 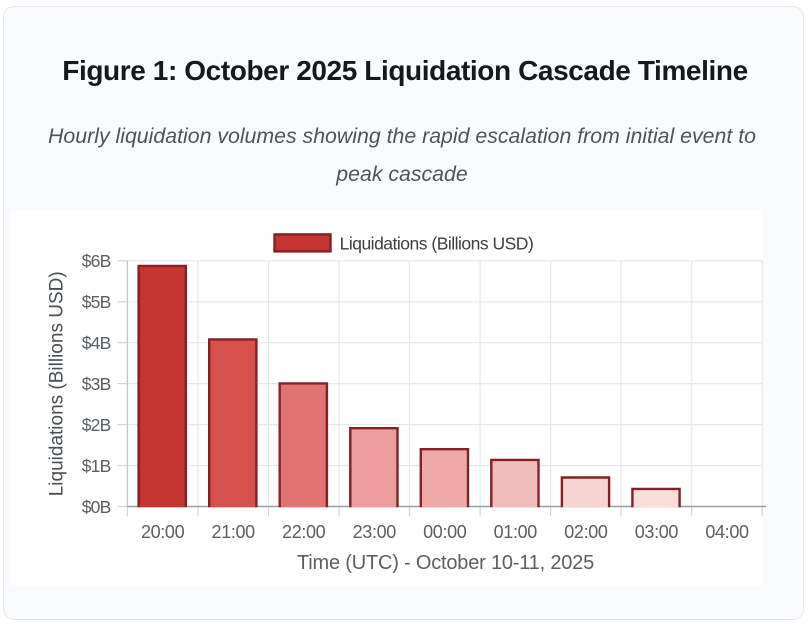 I want to click on svg-text:Time (UTC) - October 10-11, 20: Time (UTC) - October 10-11, 2025, so click(x=445, y=563).